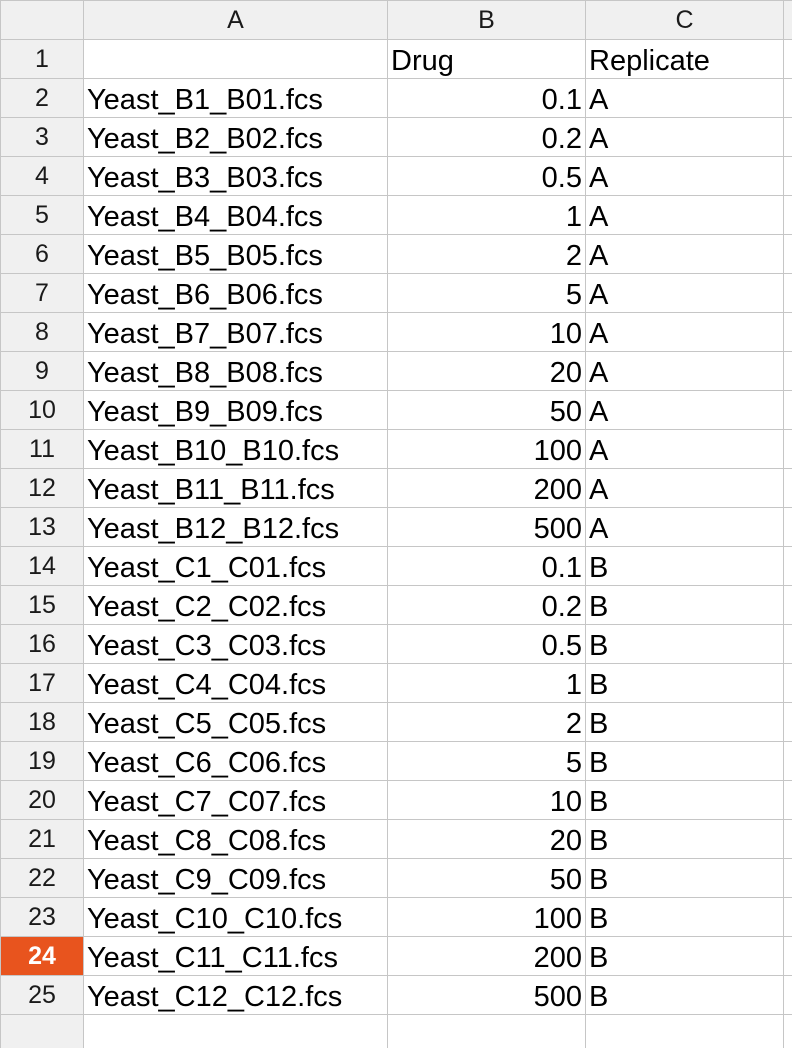  What do you see at coordinates (42, 917) in the screenshot?
I see `row-header: 23` at bounding box center [42, 917].